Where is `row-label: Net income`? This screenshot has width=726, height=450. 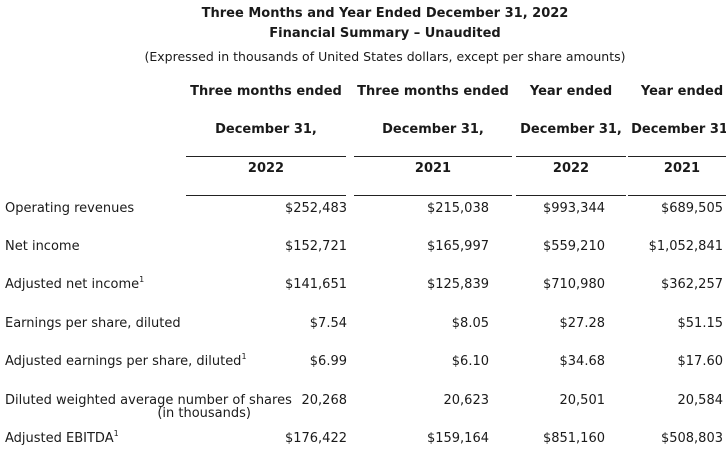 row-label: Net income is located at coordinates (42, 246).